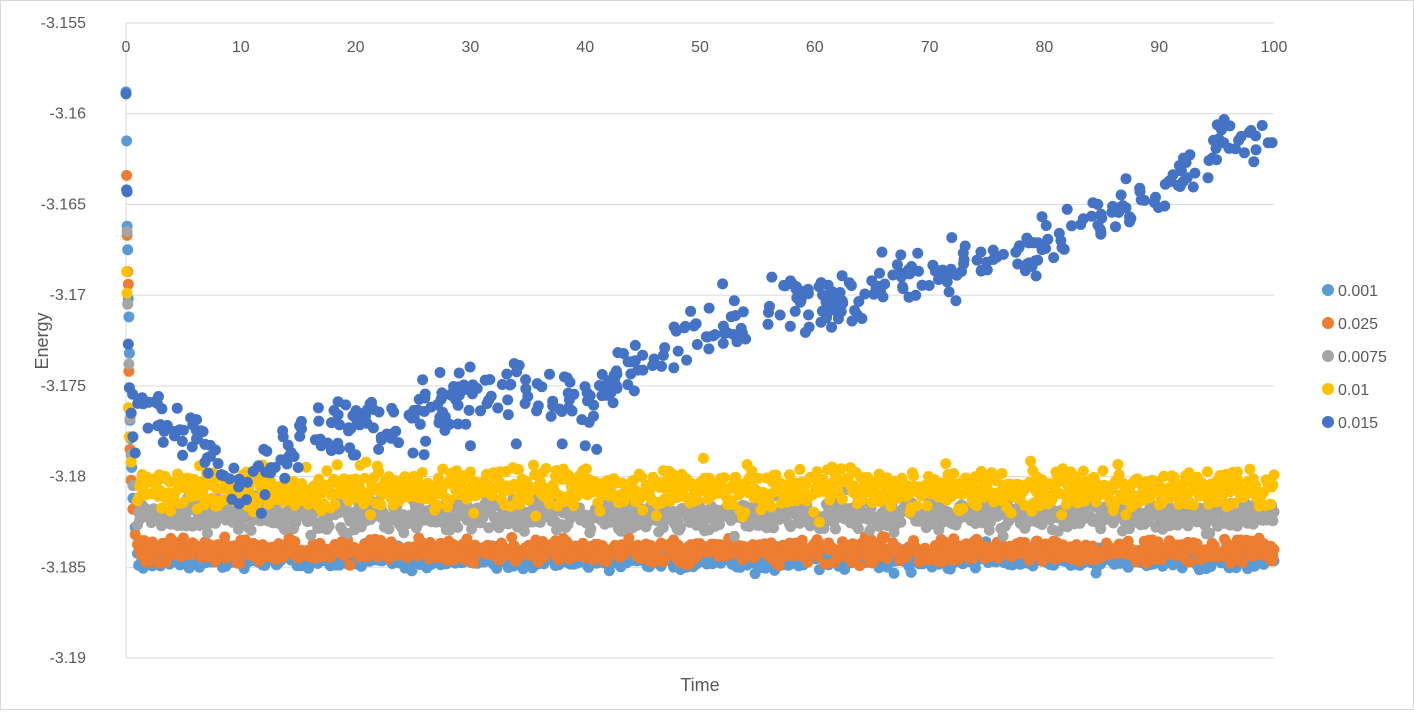 Image resolution: width=1414 pixels, height=714 pixels. Describe the element at coordinates (68, 295) in the screenshot. I see `y-tick-label: -3.17` at that location.